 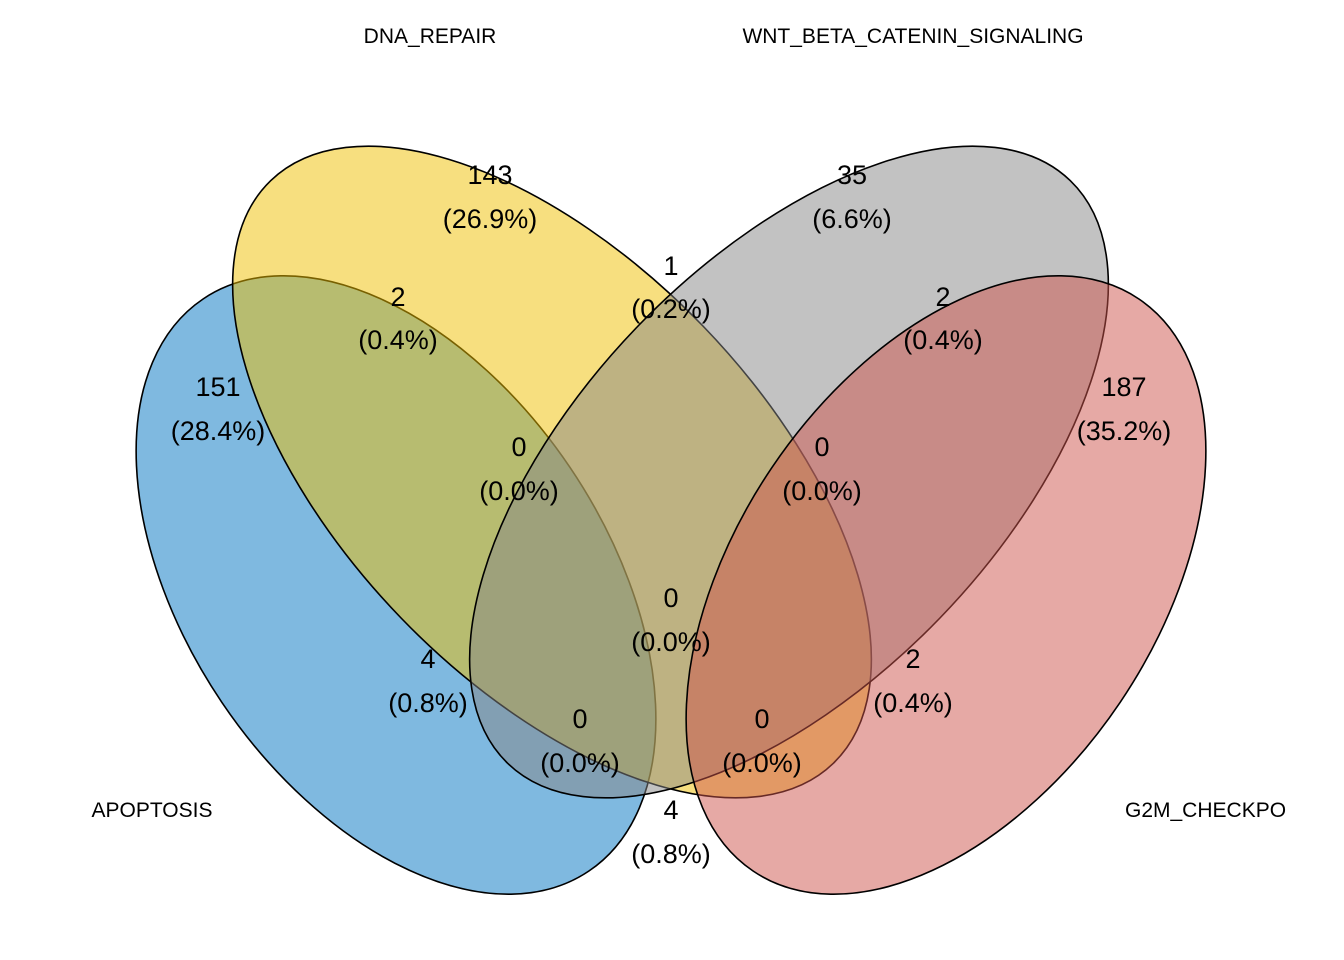 I want to click on region-b-percent: (26.9%), so click(x=490, y=219).